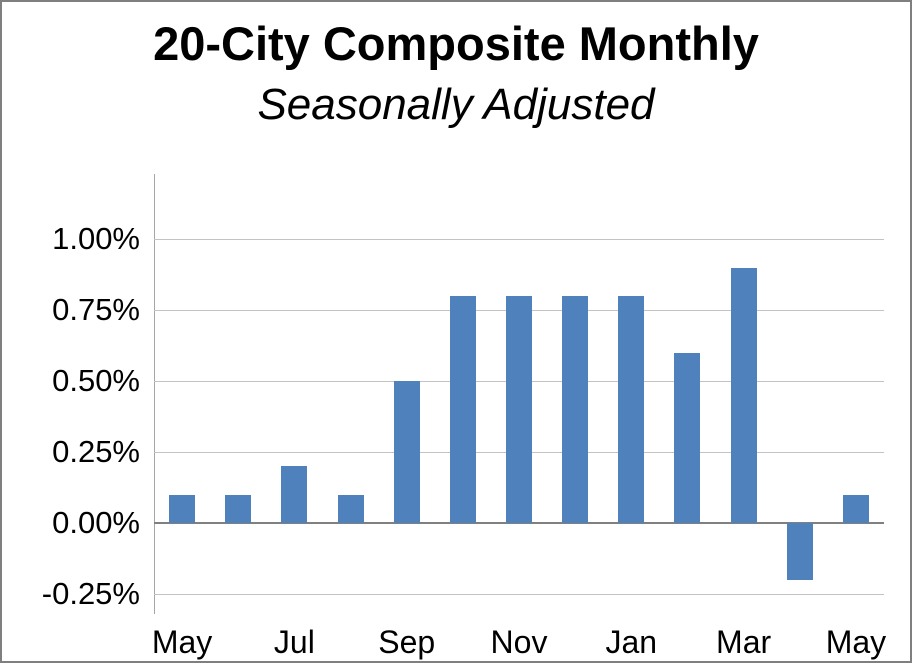 The width and height of the screenshot is (912, 663). What do you see at coordinates (294, 642) in the screenshot?
I see `x-tick-label: Jul` at bounding box center [294, 642].